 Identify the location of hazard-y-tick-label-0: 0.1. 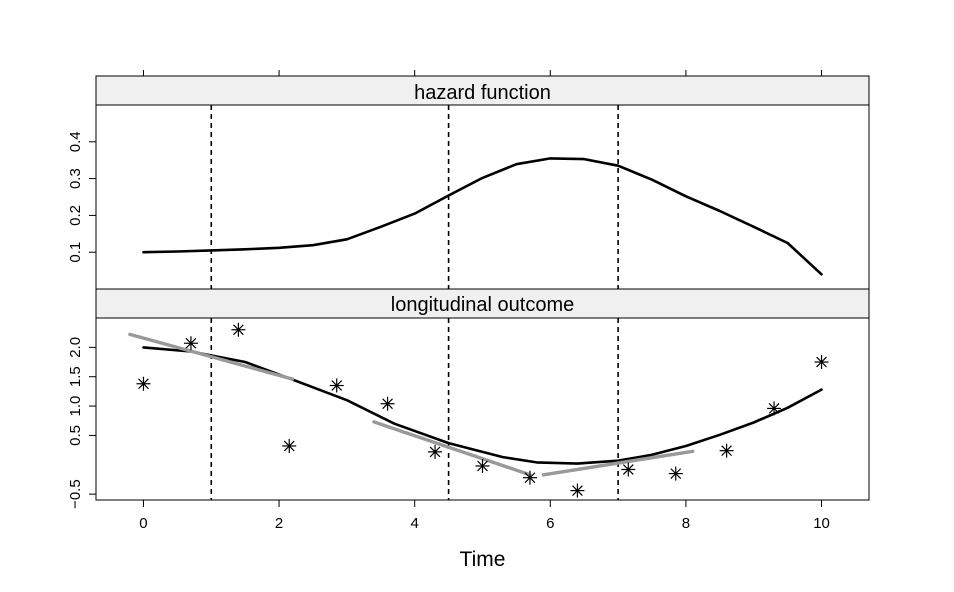
(75, 252).